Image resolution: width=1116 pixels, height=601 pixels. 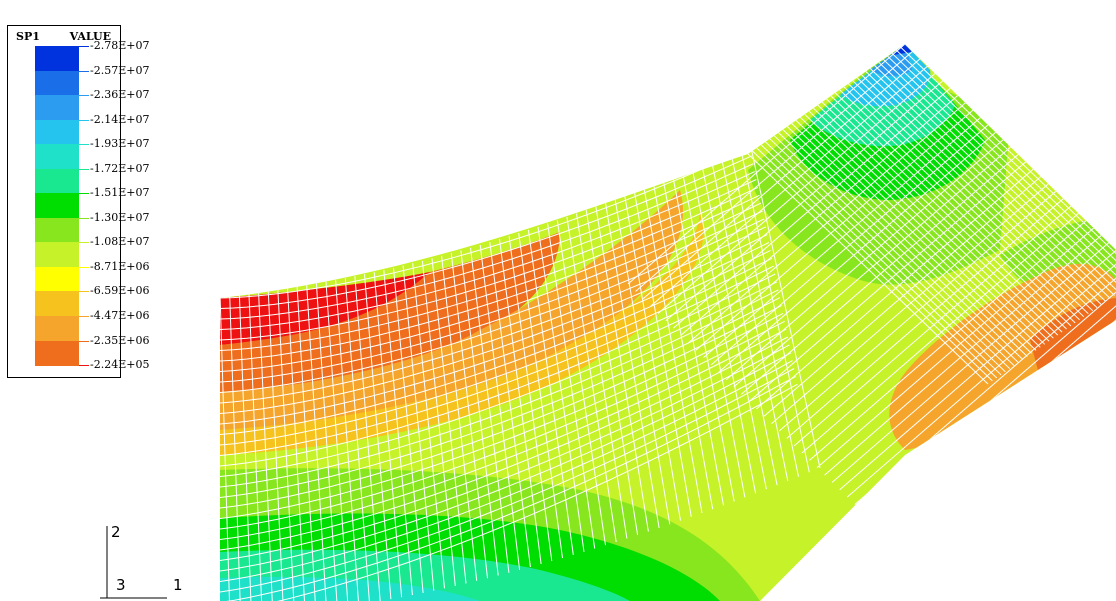 What do you see at coordinates (116, 532) in the screenshot?
I see `triad-label-2: 2` at bounding box center [116, 532].